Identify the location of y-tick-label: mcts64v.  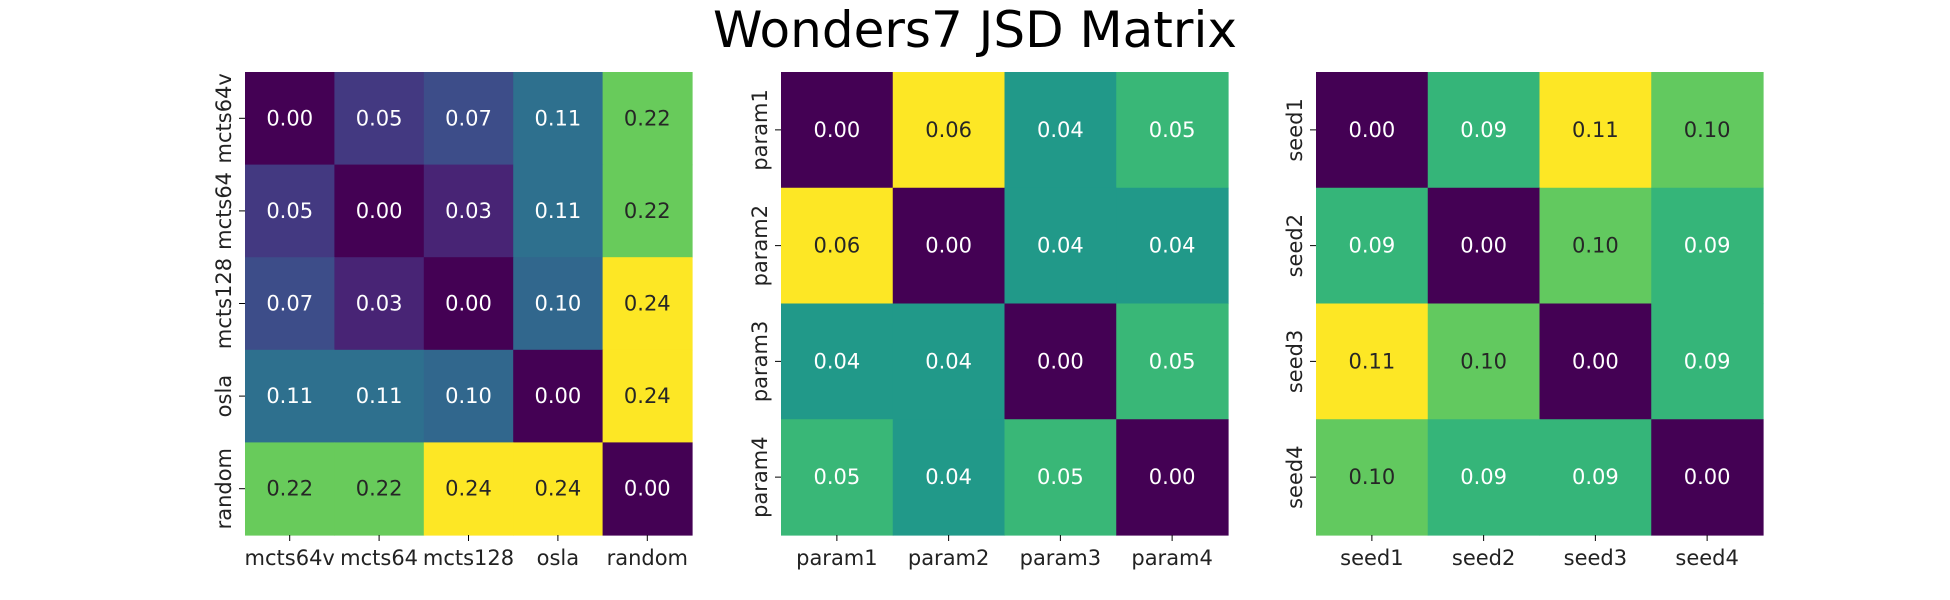
(224, 118).